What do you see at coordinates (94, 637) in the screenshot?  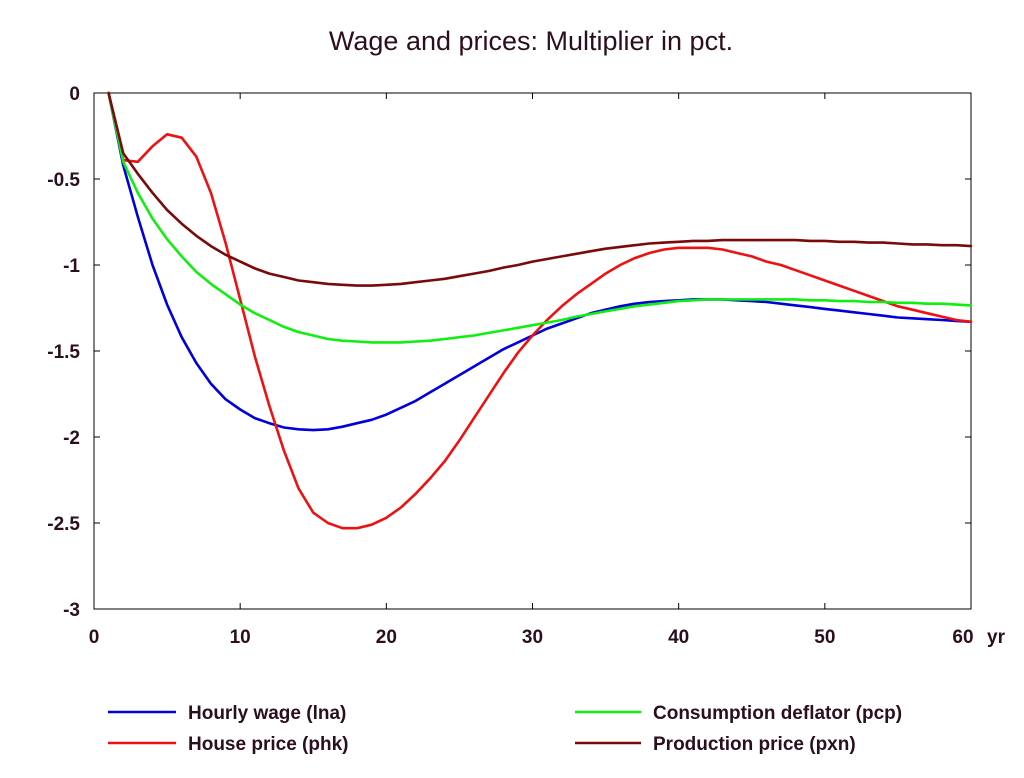 I see `x-tick-label: 0` at bounding box center [94, 637].